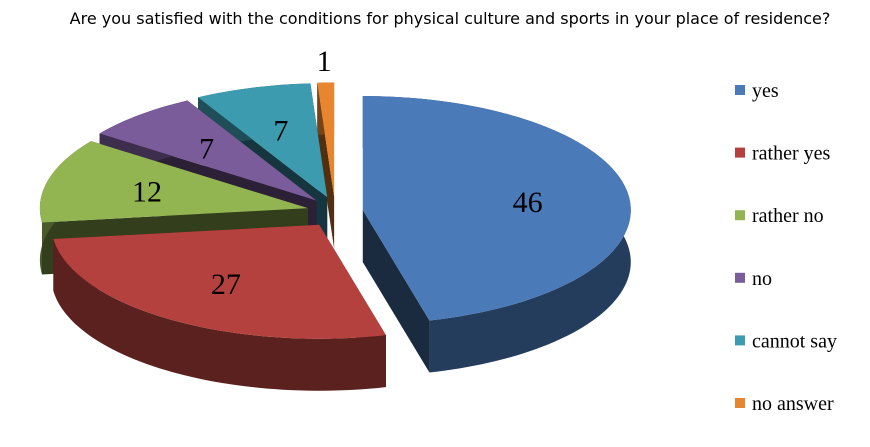 This screenshot has height=447, width=870. Describe the element at coordinates (324, 61) in the screenshot. I see `data-label: 1` at that location.